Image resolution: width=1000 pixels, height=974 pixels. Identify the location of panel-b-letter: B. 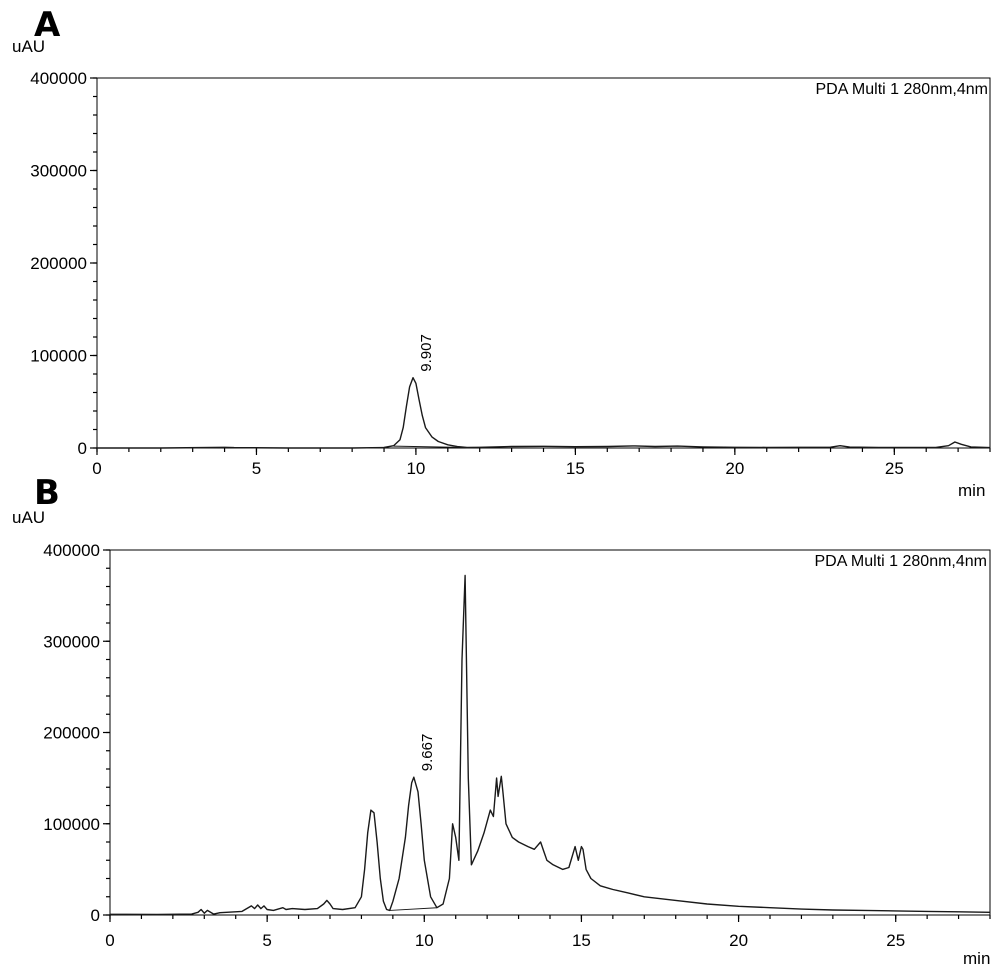
(47, 493).